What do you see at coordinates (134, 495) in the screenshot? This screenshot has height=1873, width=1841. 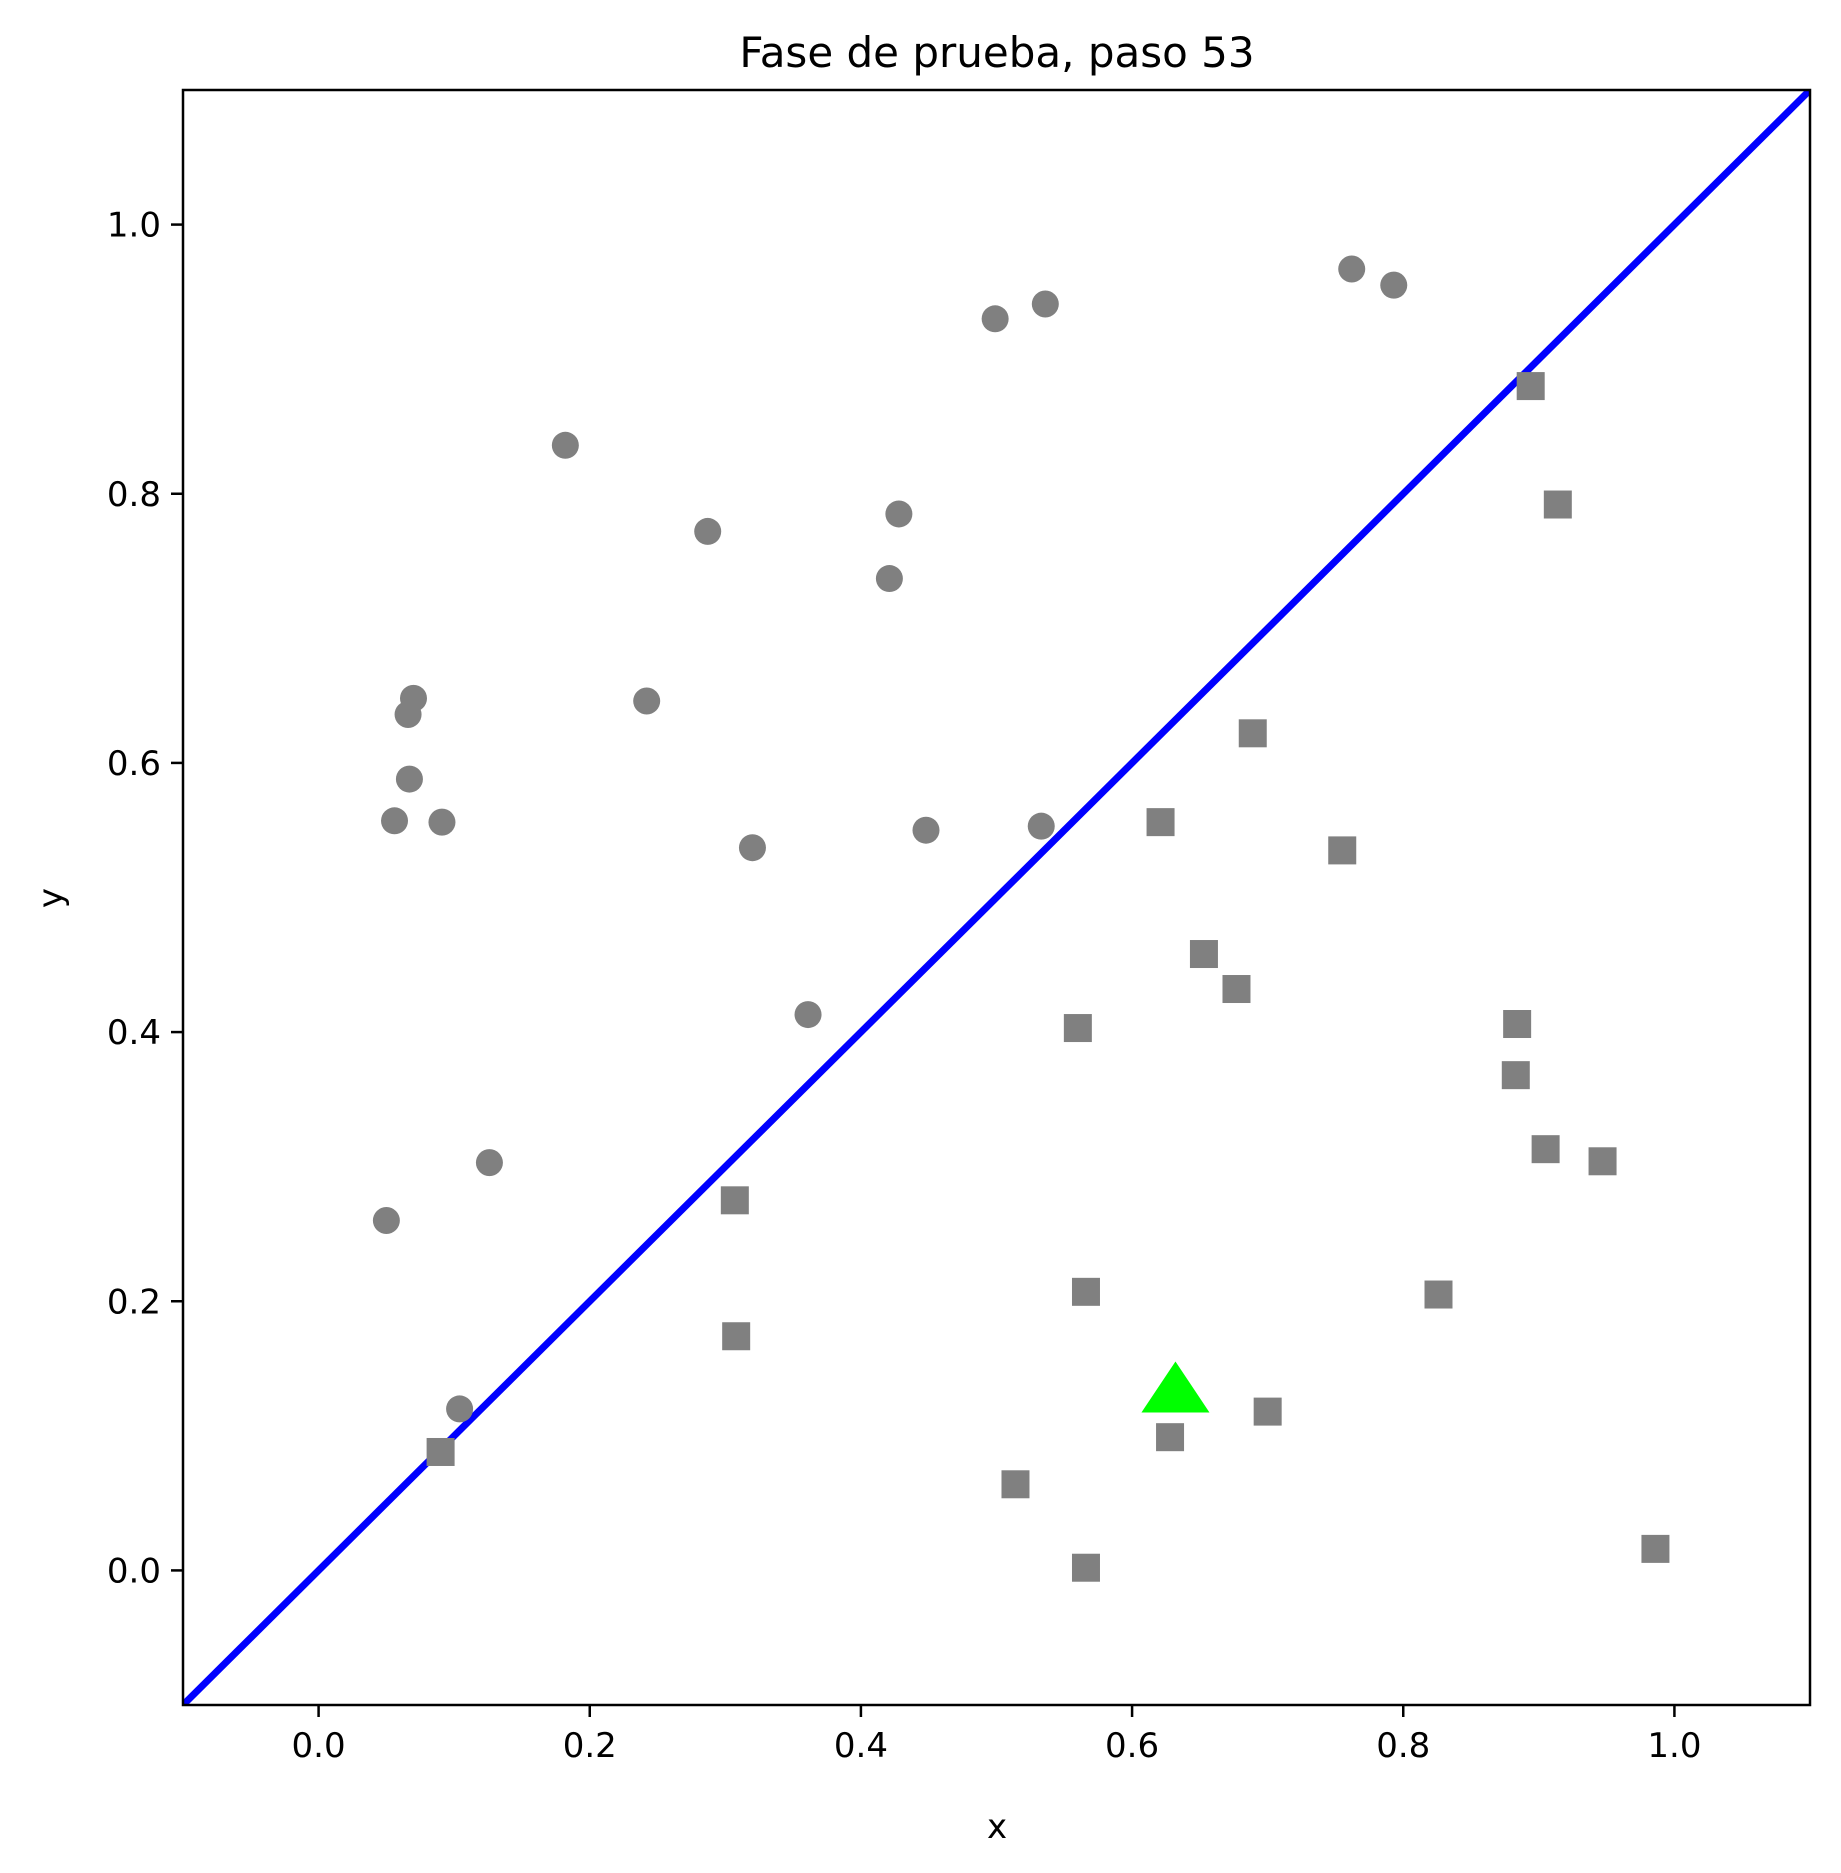 I see `y-tick-label-4: 0.8` at bounding box center [134, 495].